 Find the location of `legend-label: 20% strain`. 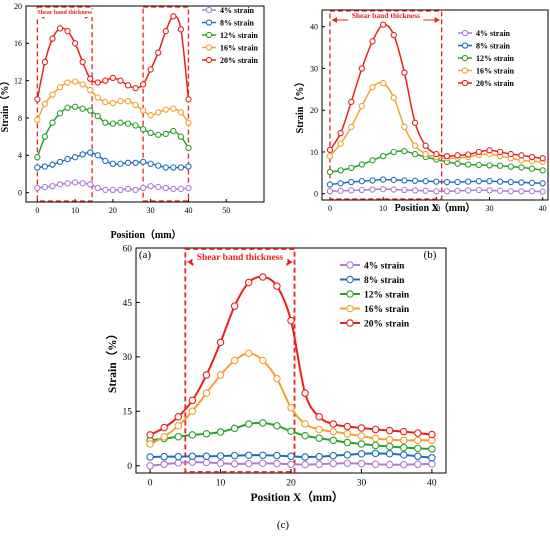

legend-label: 20% strain is located at coordinates (239, 60).